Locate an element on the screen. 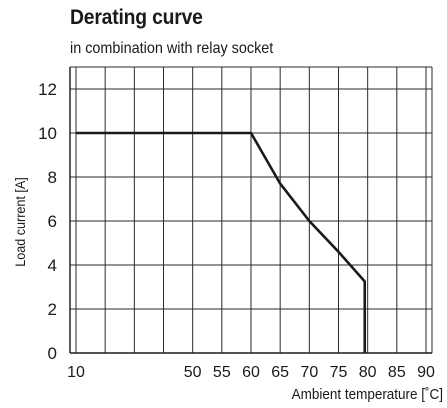 The height and width of the screenshot is (408, 447). x-tick-label: 75 is located at coordinates (339, 372).